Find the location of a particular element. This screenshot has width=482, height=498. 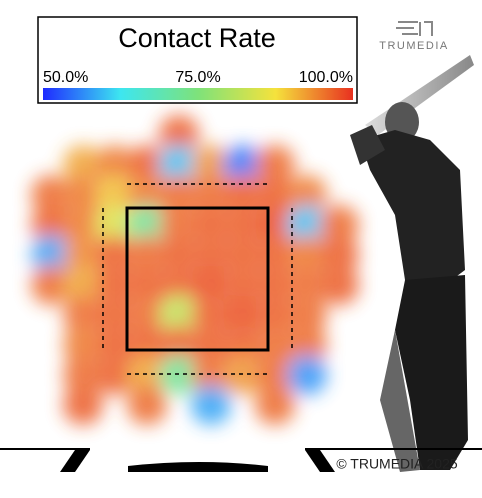

chart-title: Contact Rate is located at coordinates (197, 38).